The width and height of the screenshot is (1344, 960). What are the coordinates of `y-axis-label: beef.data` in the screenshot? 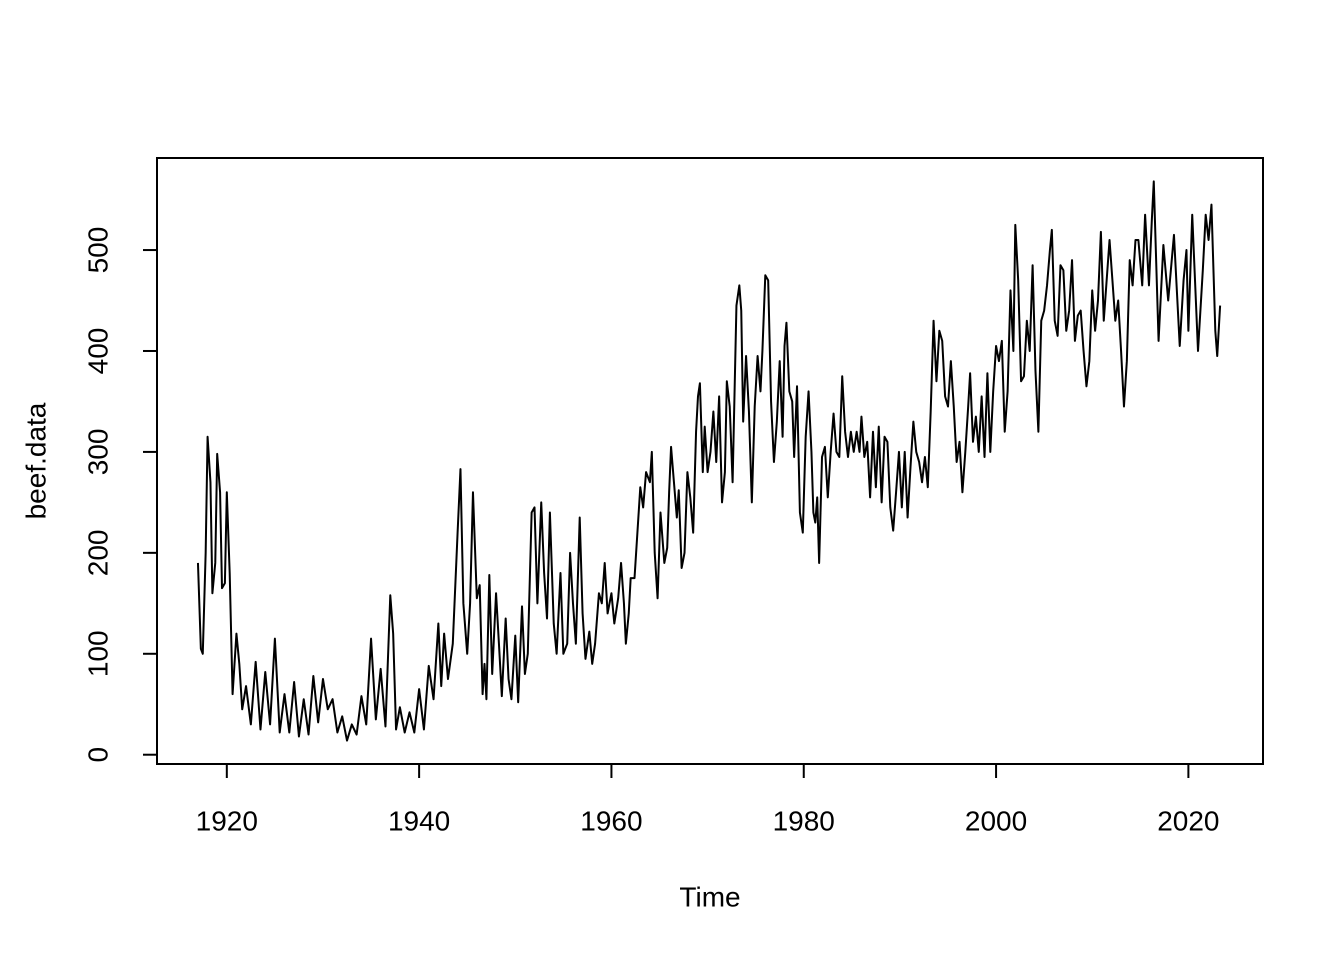 It's located at (35, 460).